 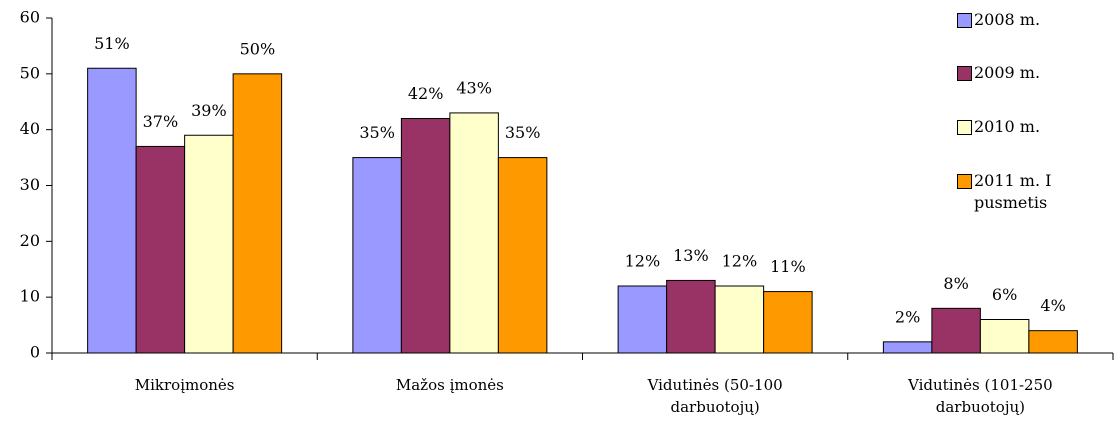 I want to click on legend-label: 2010 m., so click(x=1007, y=126).